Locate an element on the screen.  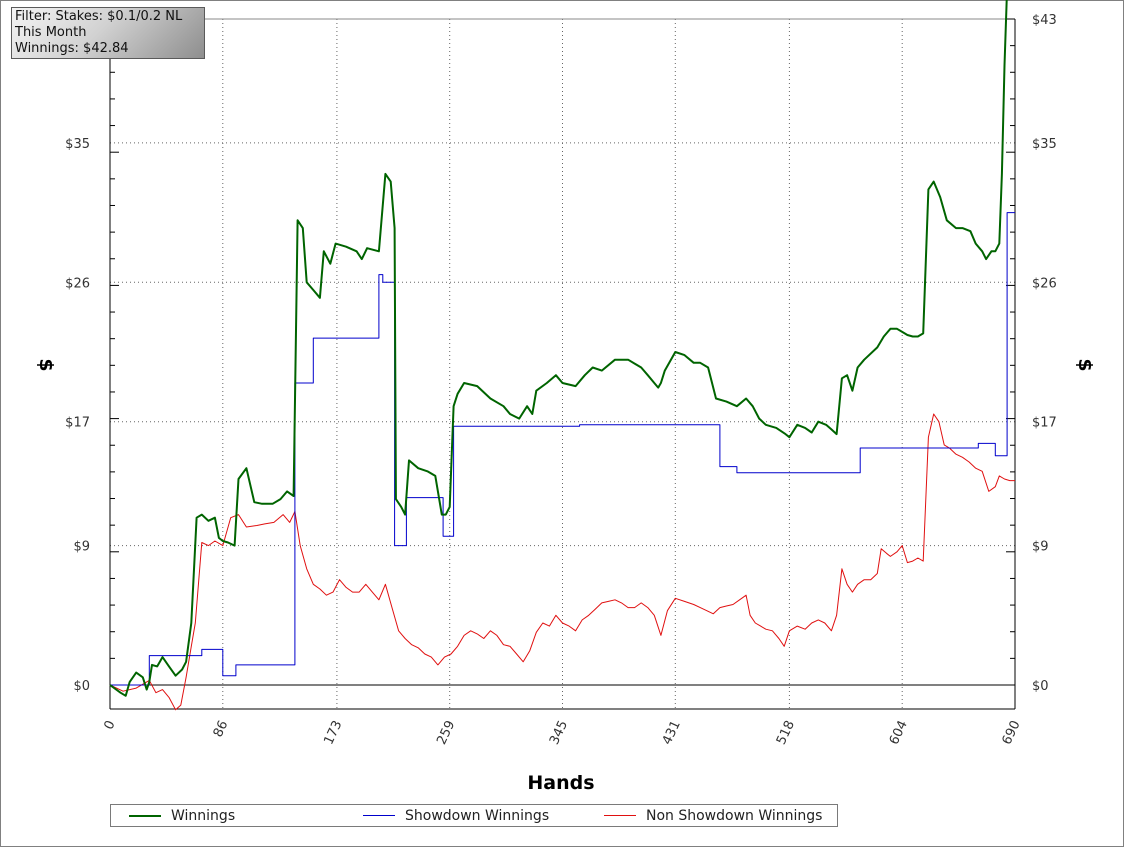
x-axis-title: Hands is located at coordinates (560, 783).